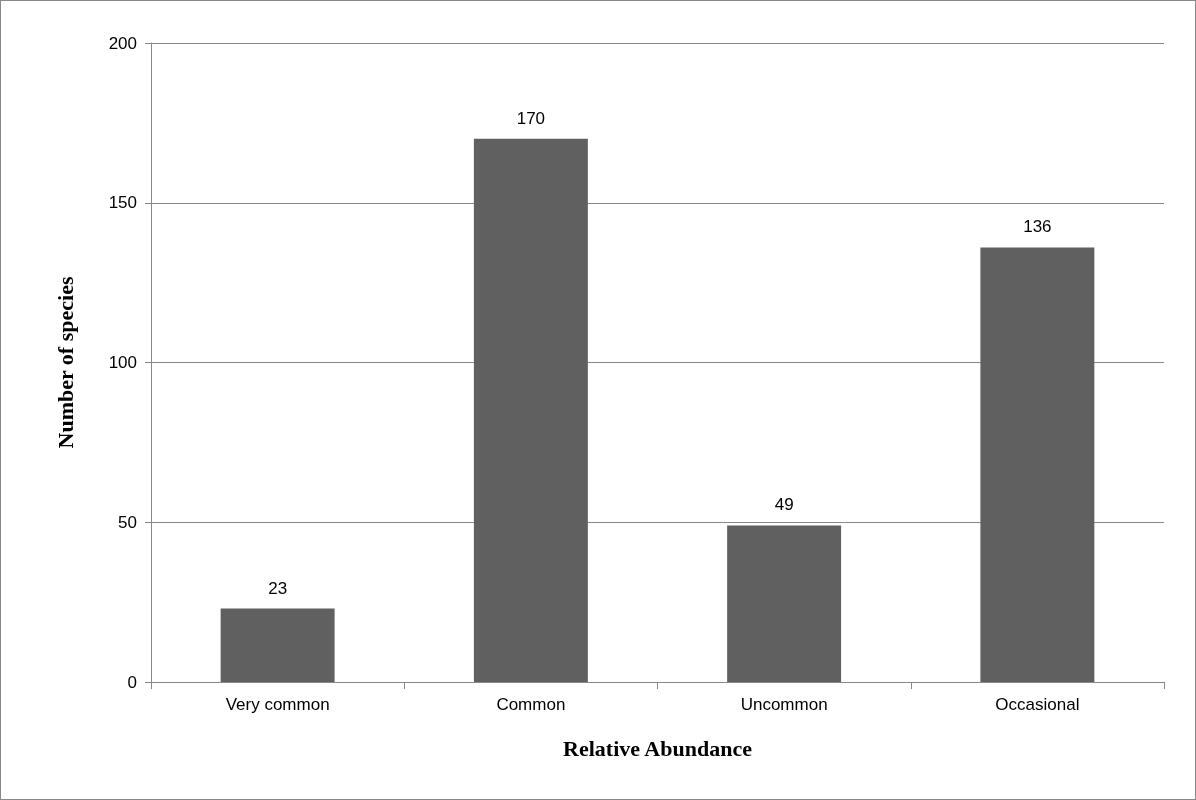  Describe the element at coordinates (277, 704) in the screenshot. I see `x-tick-label: Very common` at that location.